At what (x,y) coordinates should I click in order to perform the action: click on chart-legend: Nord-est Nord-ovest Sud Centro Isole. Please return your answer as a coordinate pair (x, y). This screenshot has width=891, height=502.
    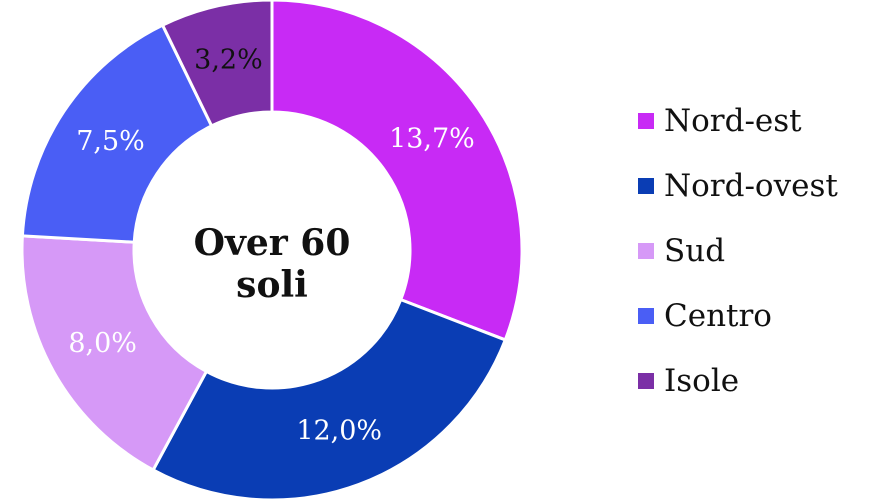
    Looking at the image, I should click on (738, 266).